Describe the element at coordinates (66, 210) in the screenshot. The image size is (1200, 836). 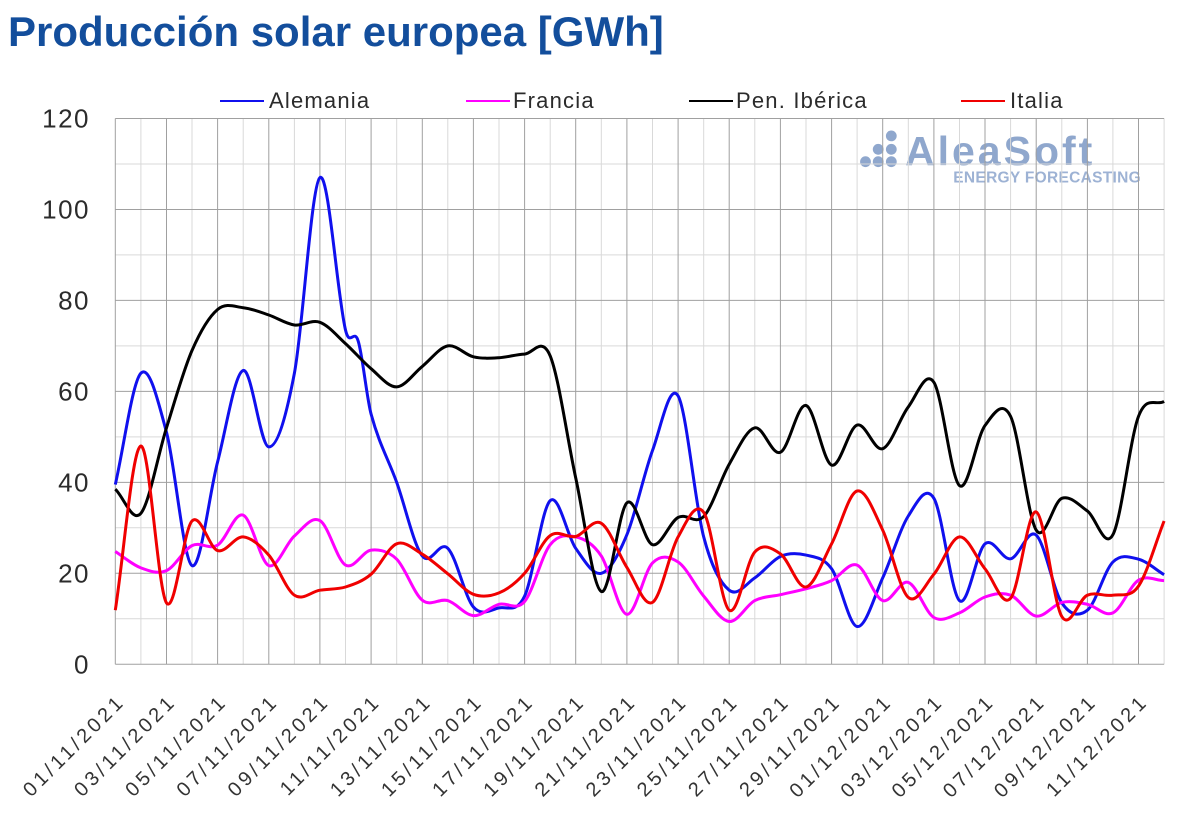
I see `svg-text: 100` at that location.